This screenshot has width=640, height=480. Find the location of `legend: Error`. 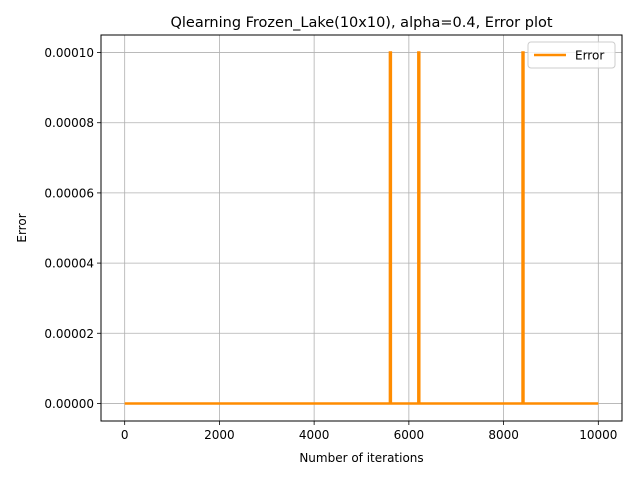

legend: Error is located at coordinates (571, 55).